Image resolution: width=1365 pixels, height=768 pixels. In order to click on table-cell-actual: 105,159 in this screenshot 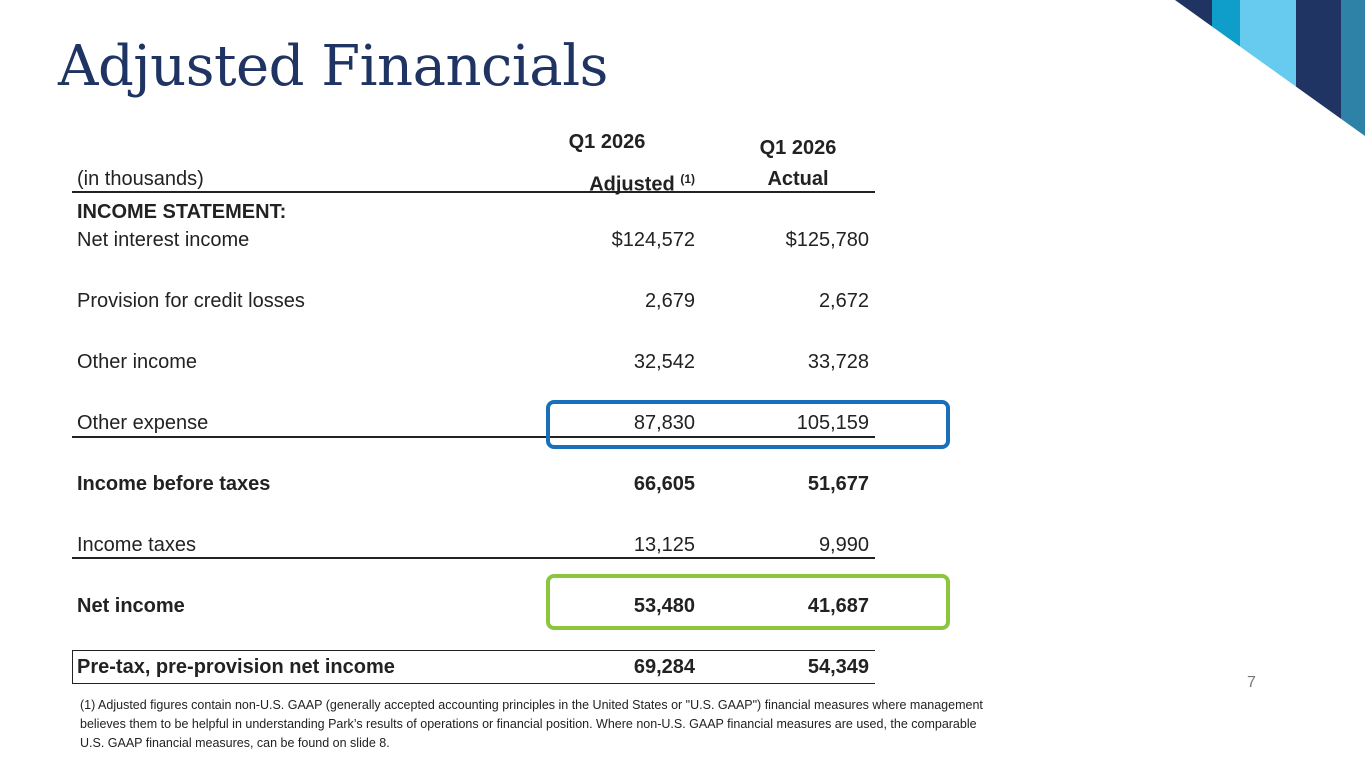, I will do `click(832, 423)`.